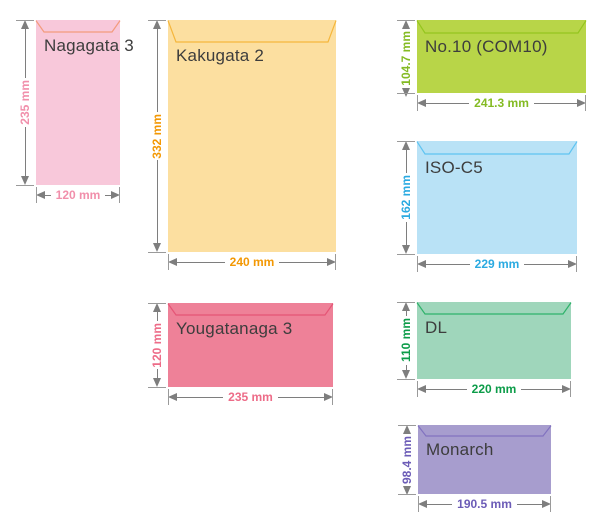 This screenshot has height=526, width=606. Describe the element at coordinates (484, 459) in the screenshot. I see `envelope-shape: Monarch` at that location.